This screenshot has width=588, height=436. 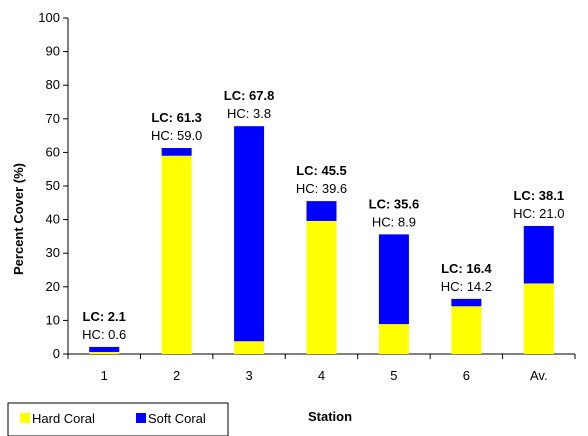 I want to click on y-tick-label: 40, so click(x=53, y=219).